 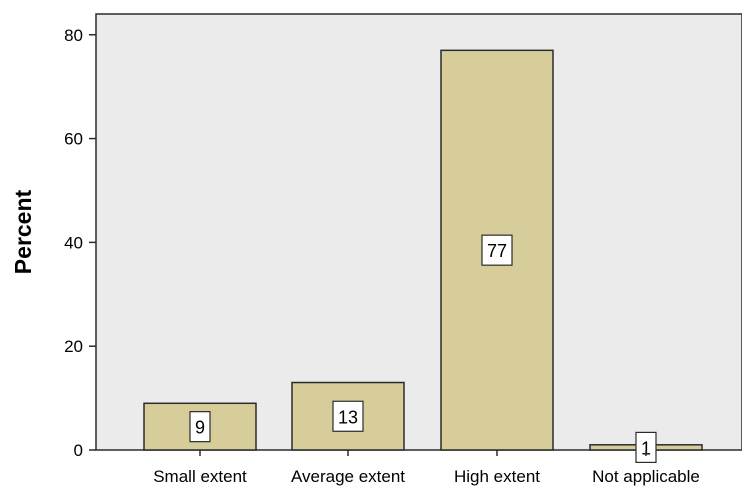 I want to click on data-label: 1, so click(x=646, y=448).